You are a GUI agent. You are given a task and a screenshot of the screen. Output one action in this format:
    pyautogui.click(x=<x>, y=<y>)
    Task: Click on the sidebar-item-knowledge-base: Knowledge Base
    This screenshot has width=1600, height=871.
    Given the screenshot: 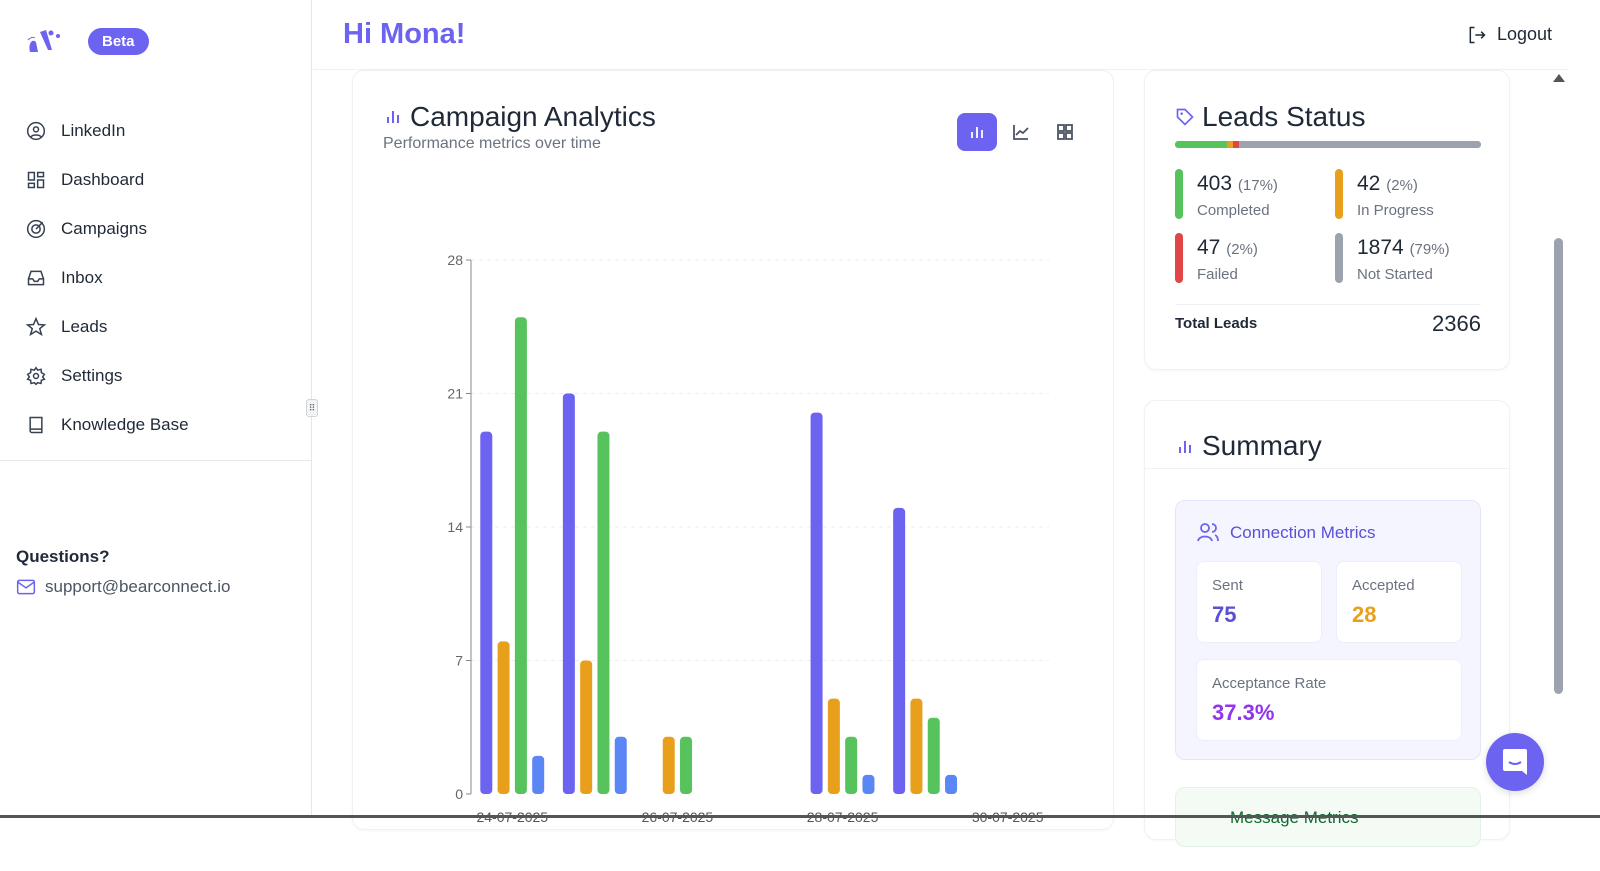 What is the action you would take?
    pyautogui.click(x=155, y=424)
    